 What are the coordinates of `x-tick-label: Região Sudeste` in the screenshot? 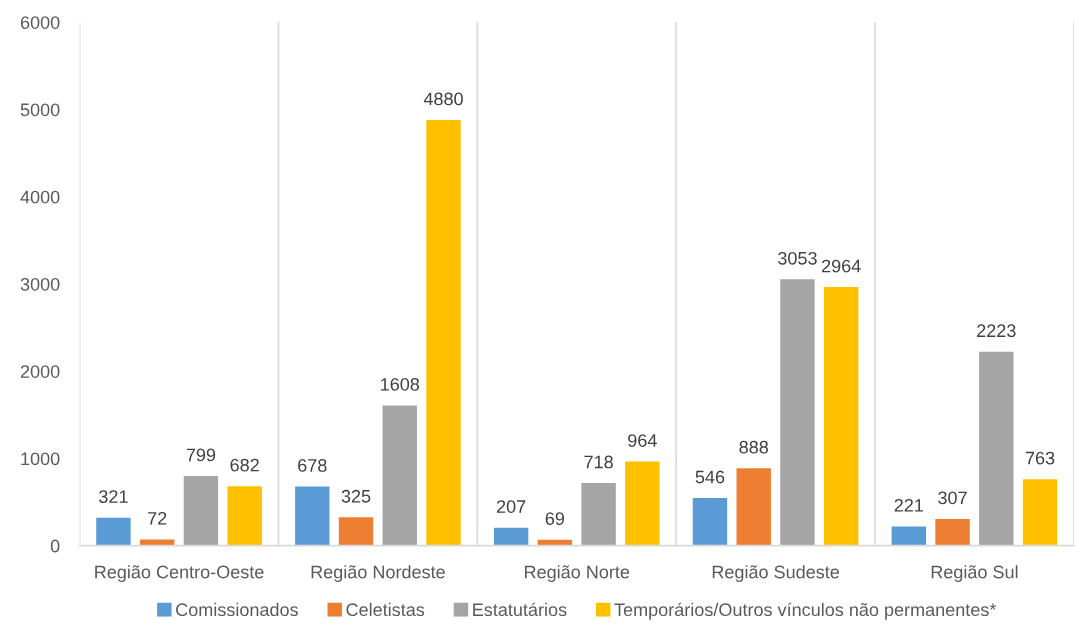 It's located at (776, 573).